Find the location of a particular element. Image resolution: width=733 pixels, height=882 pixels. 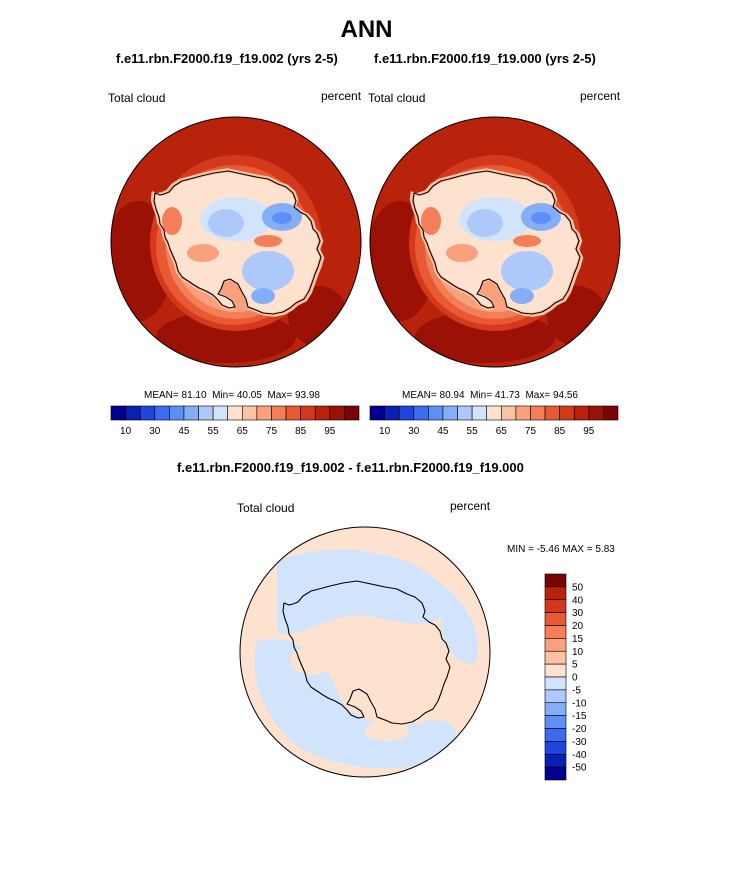

diff-polar-map is located at coordinates (365, 652).